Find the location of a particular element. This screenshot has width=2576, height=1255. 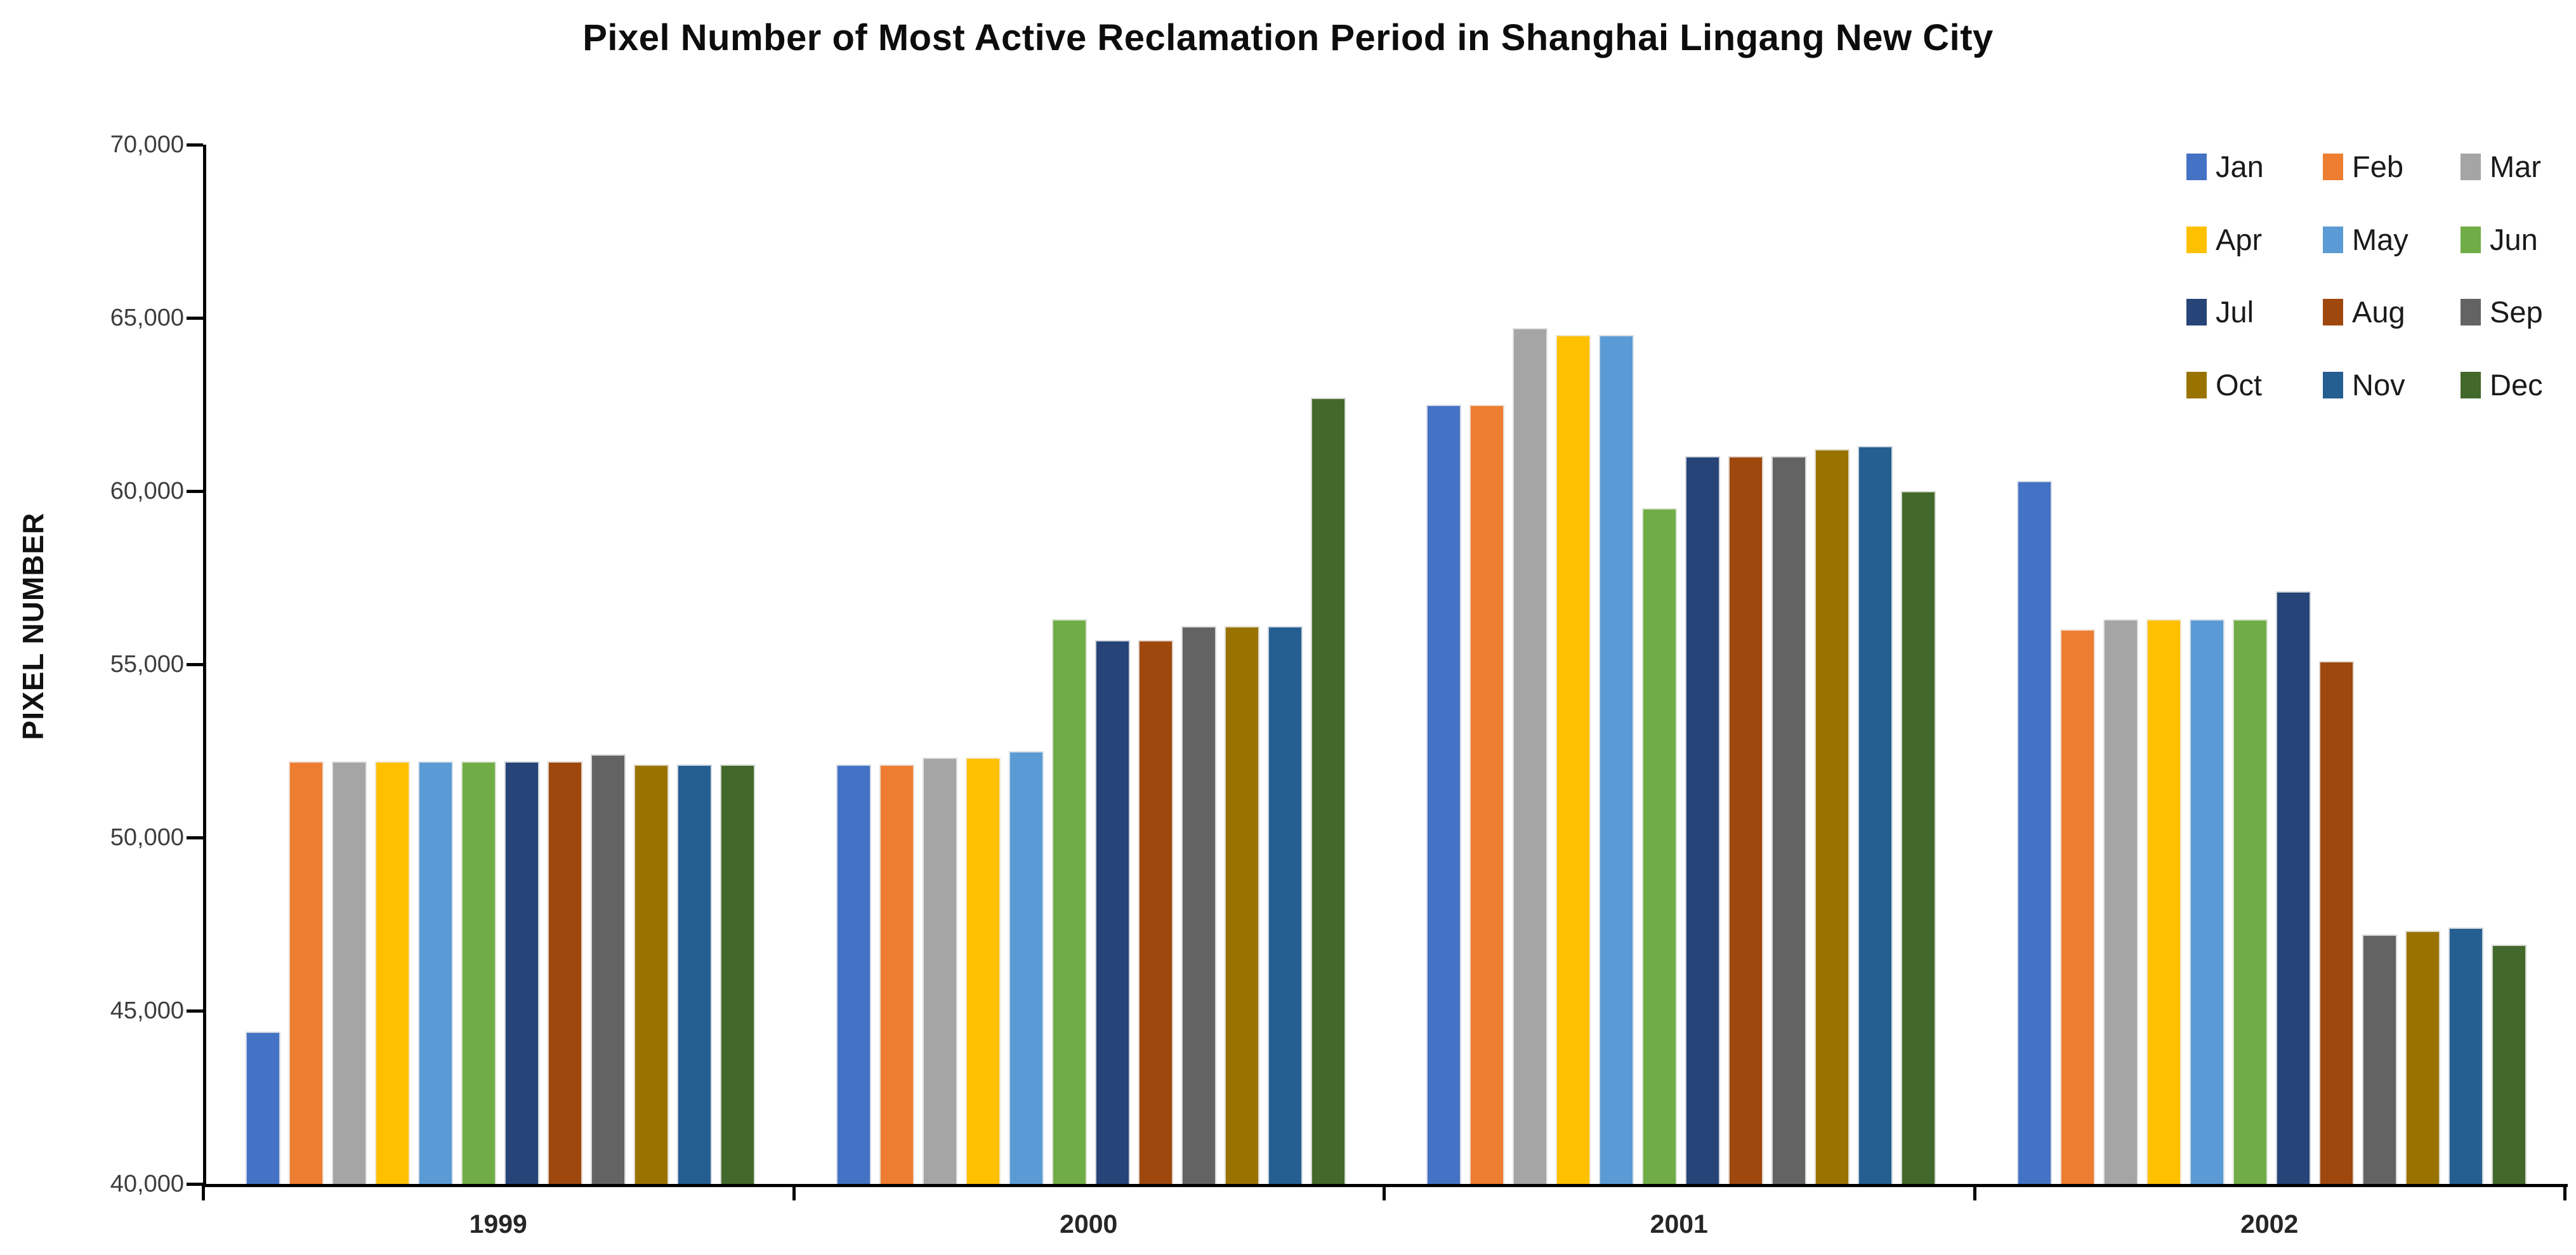

bar-sep-1999 is located at coordinates (608, 969).